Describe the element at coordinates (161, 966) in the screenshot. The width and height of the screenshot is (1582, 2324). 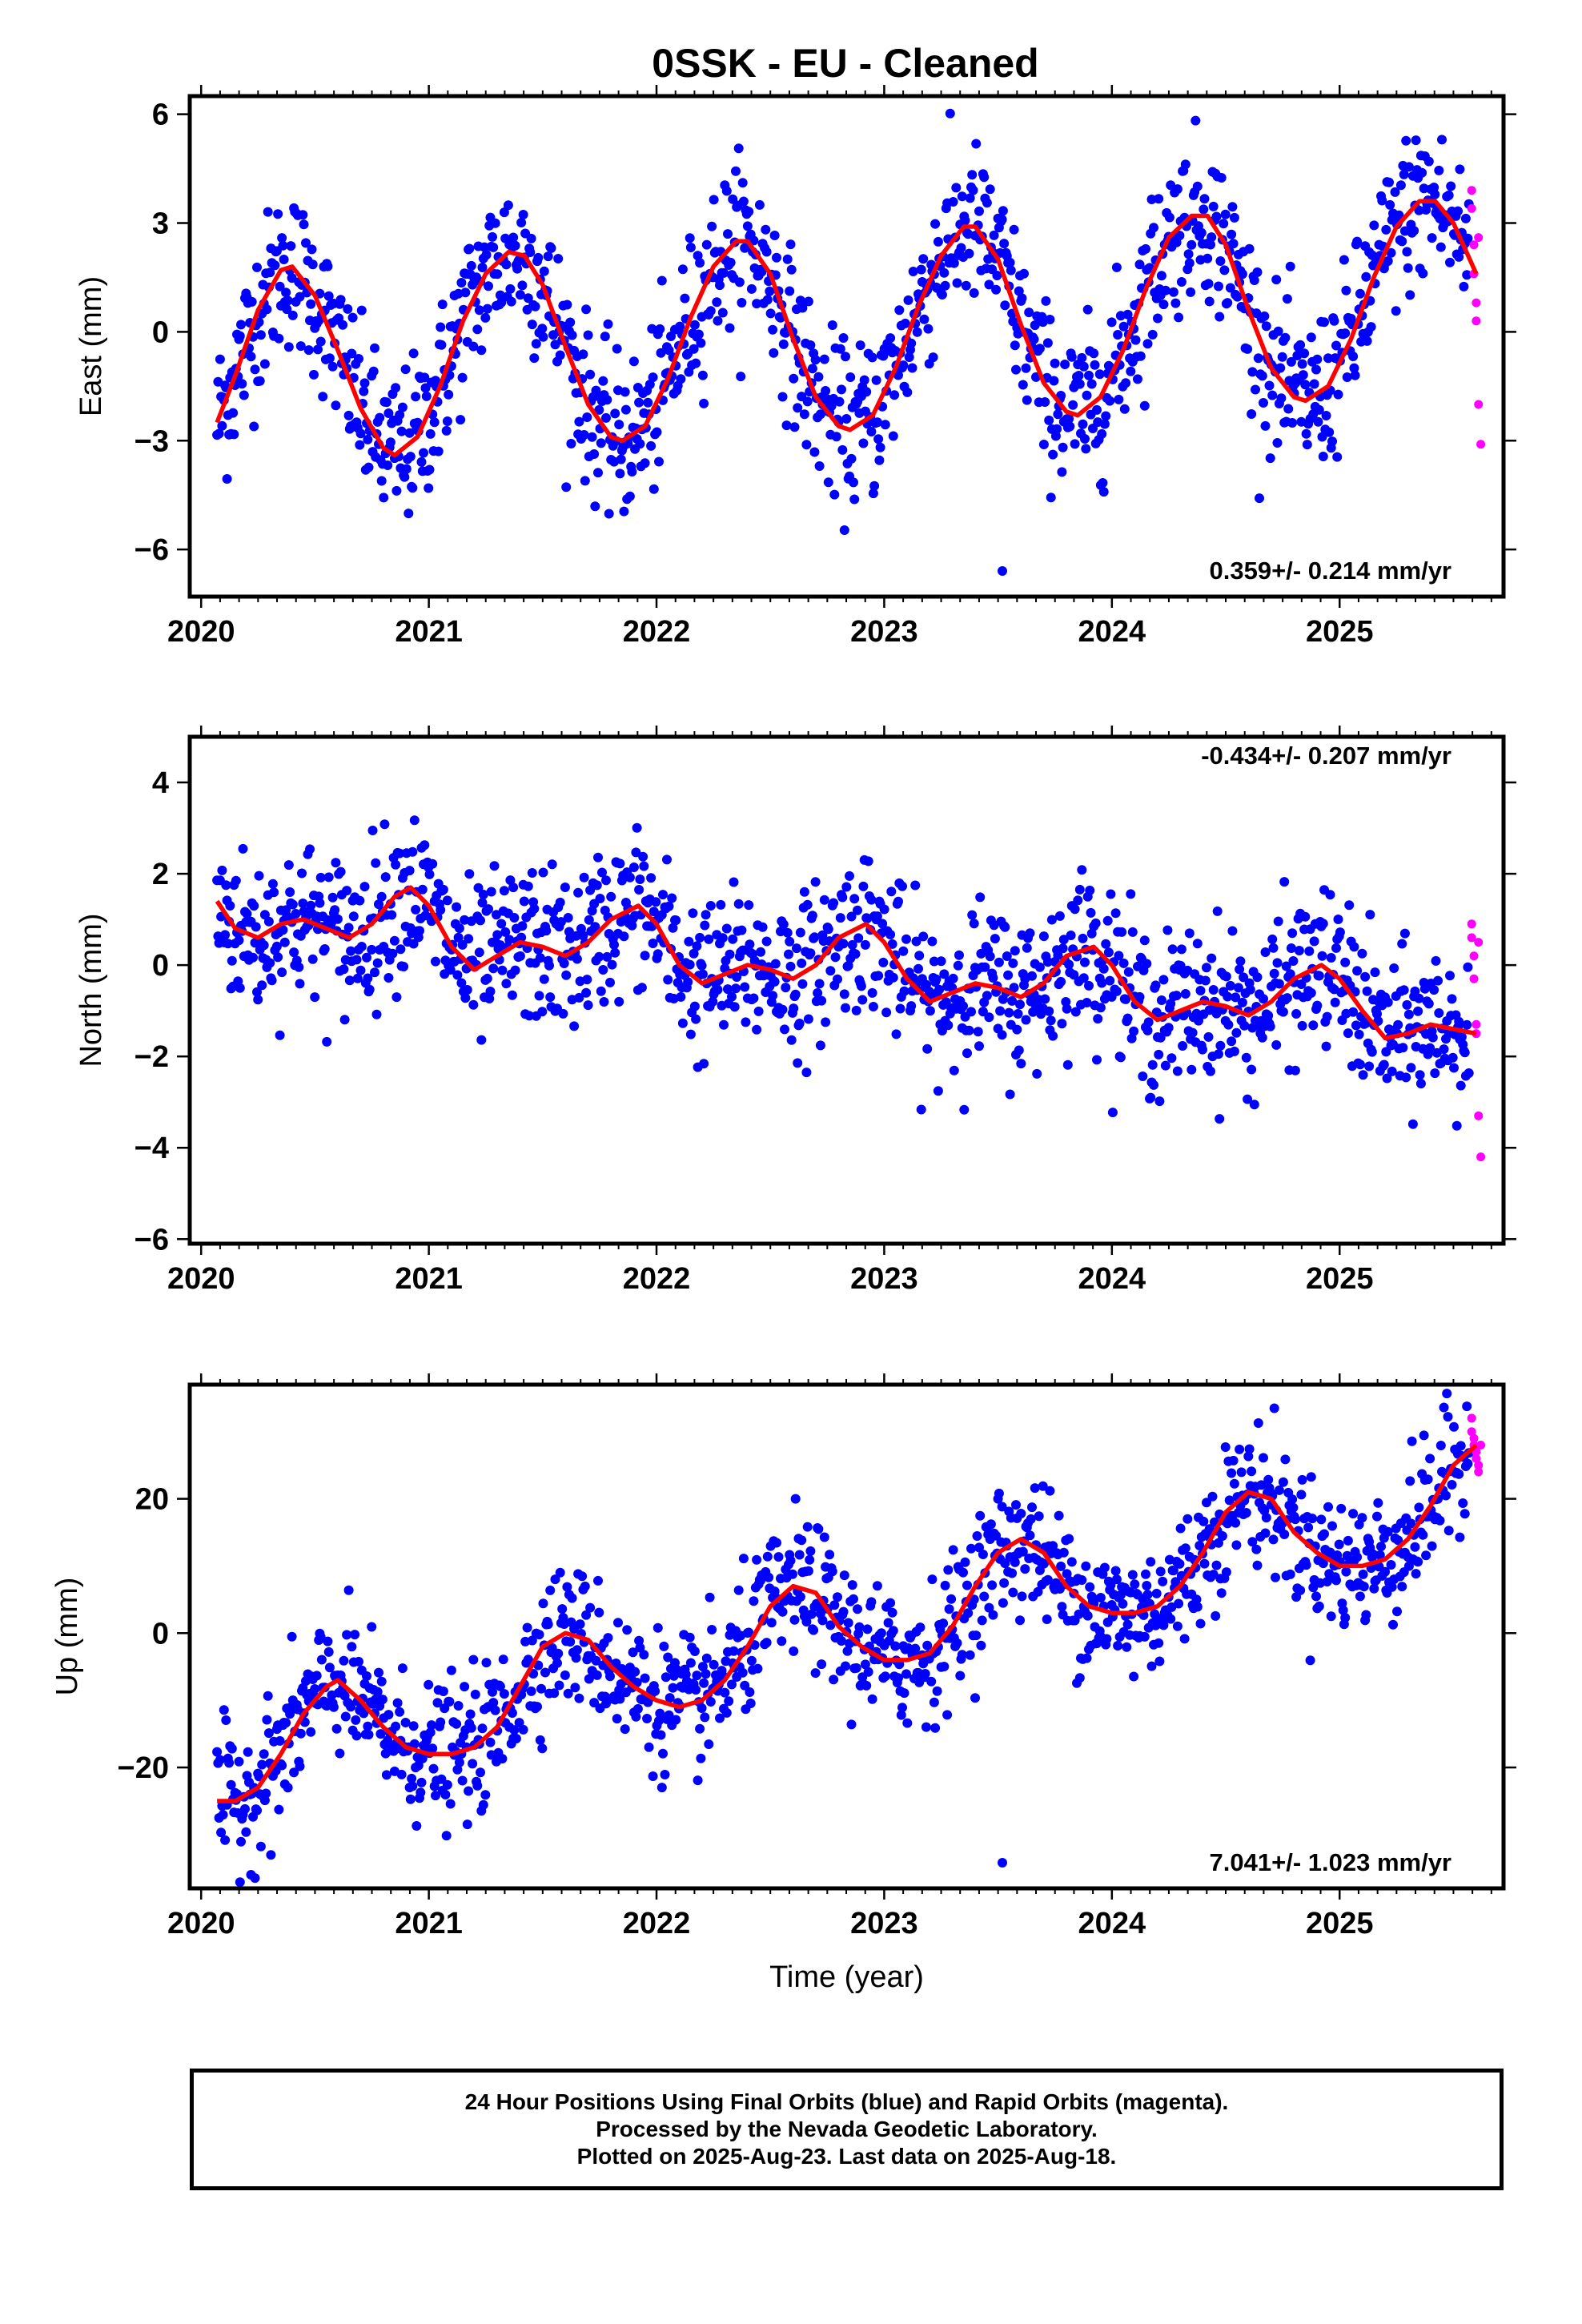
I see `y-tick-label: 0` at that location.